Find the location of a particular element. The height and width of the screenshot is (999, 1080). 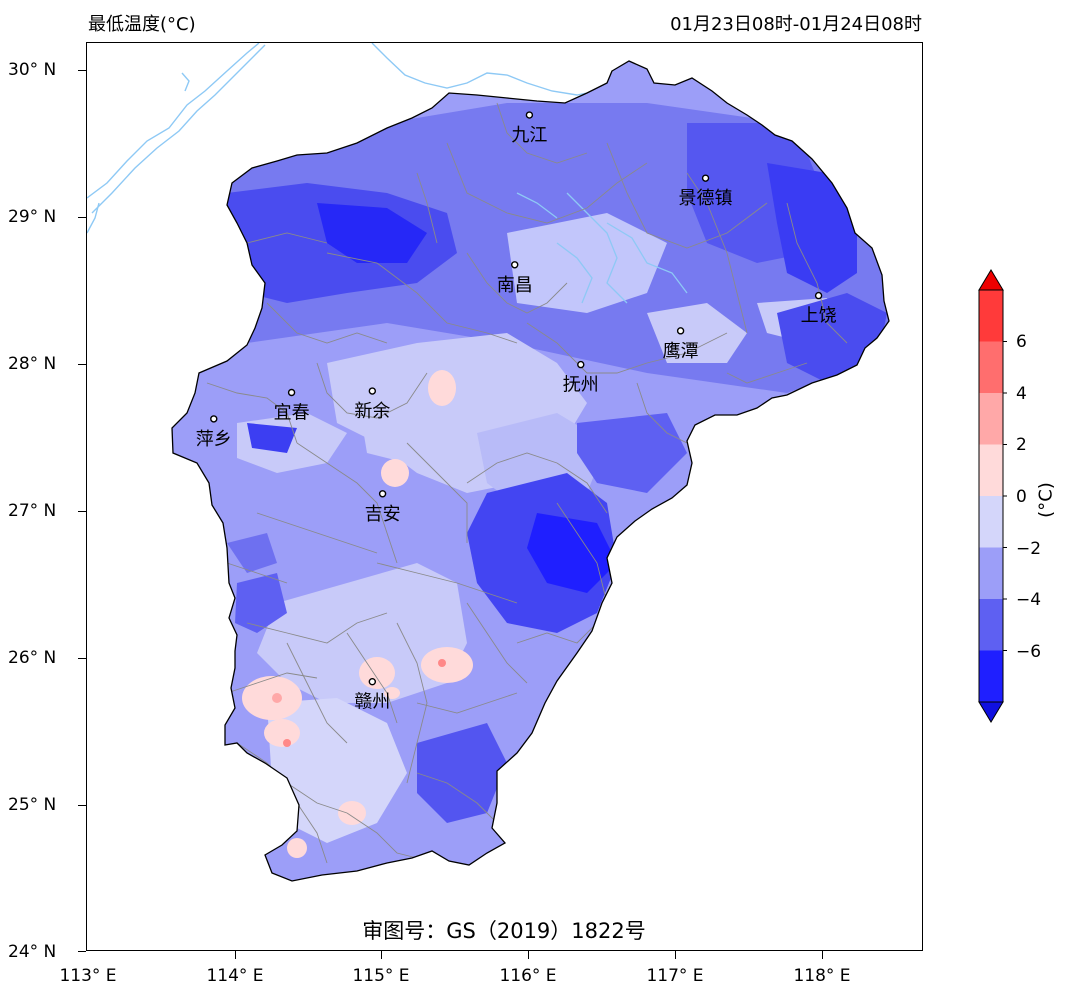

city-label: 鹰潭 is located at coordinates (681, 351).